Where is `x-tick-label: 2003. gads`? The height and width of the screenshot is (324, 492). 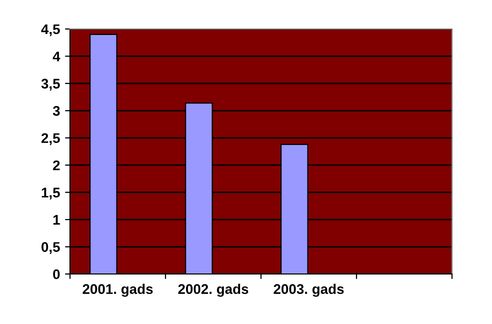
x-tick-label: 2003. gads is located at coordinates (309, 290).